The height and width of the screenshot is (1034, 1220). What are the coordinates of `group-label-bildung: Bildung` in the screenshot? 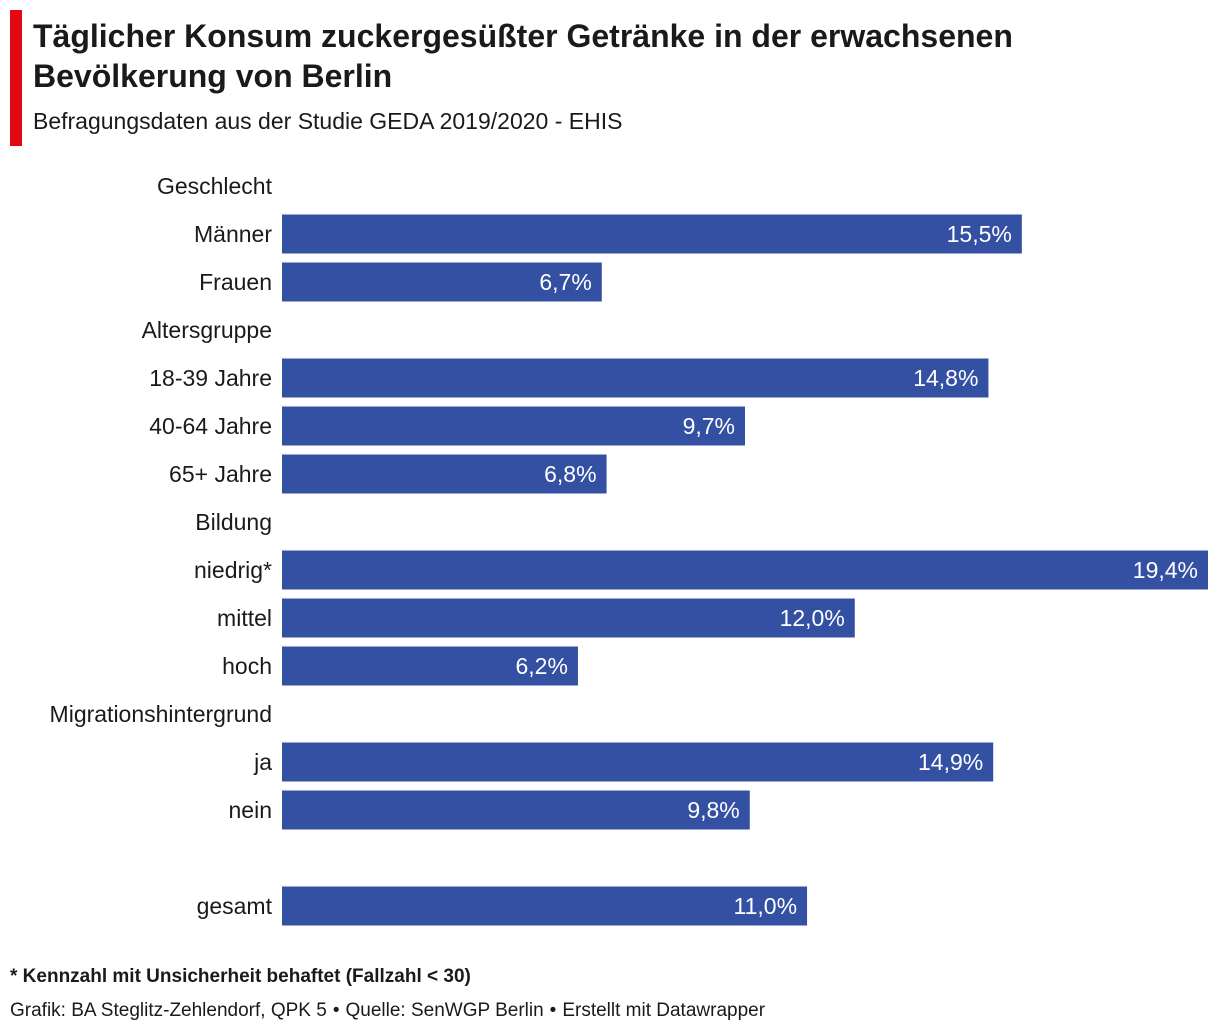 It's located at (233, 522).